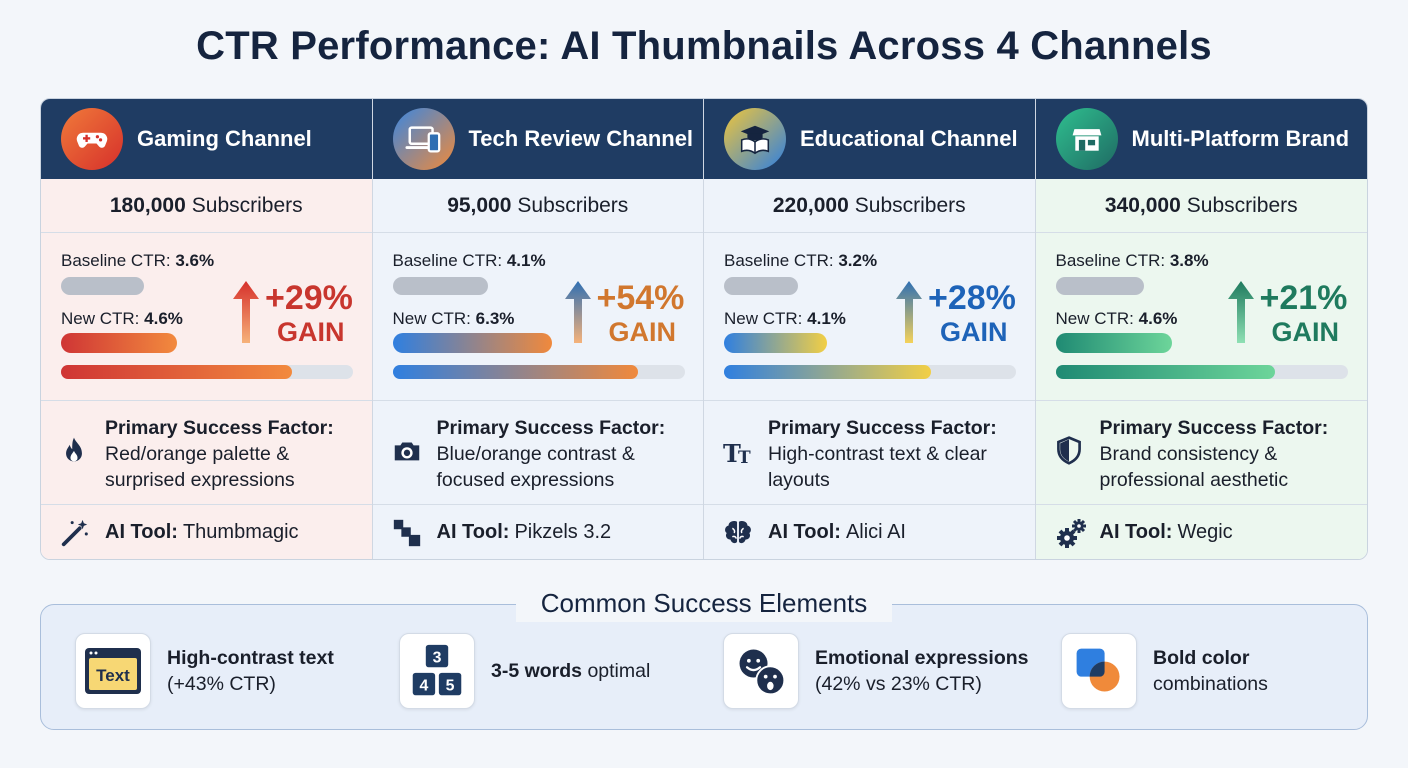 Image resolution: width=1408 pixels, height=768 pixels. What do you see at coordinates (526, 260) in the screenshot?
I see `baseline-ctr-value: 4.1%` at bounding box center [526, 260].